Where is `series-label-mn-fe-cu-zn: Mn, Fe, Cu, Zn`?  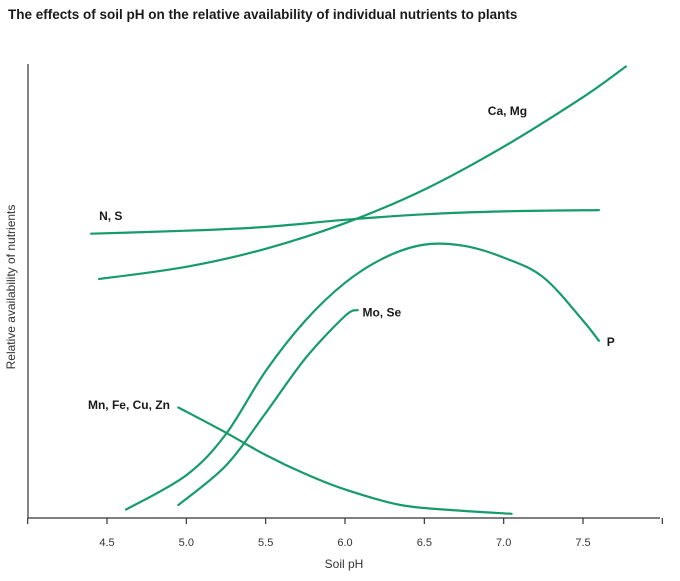 series-label-mn-fe-cu-zn: Mn, Fe, Cu, Zn is located at coordinates (129, 405).